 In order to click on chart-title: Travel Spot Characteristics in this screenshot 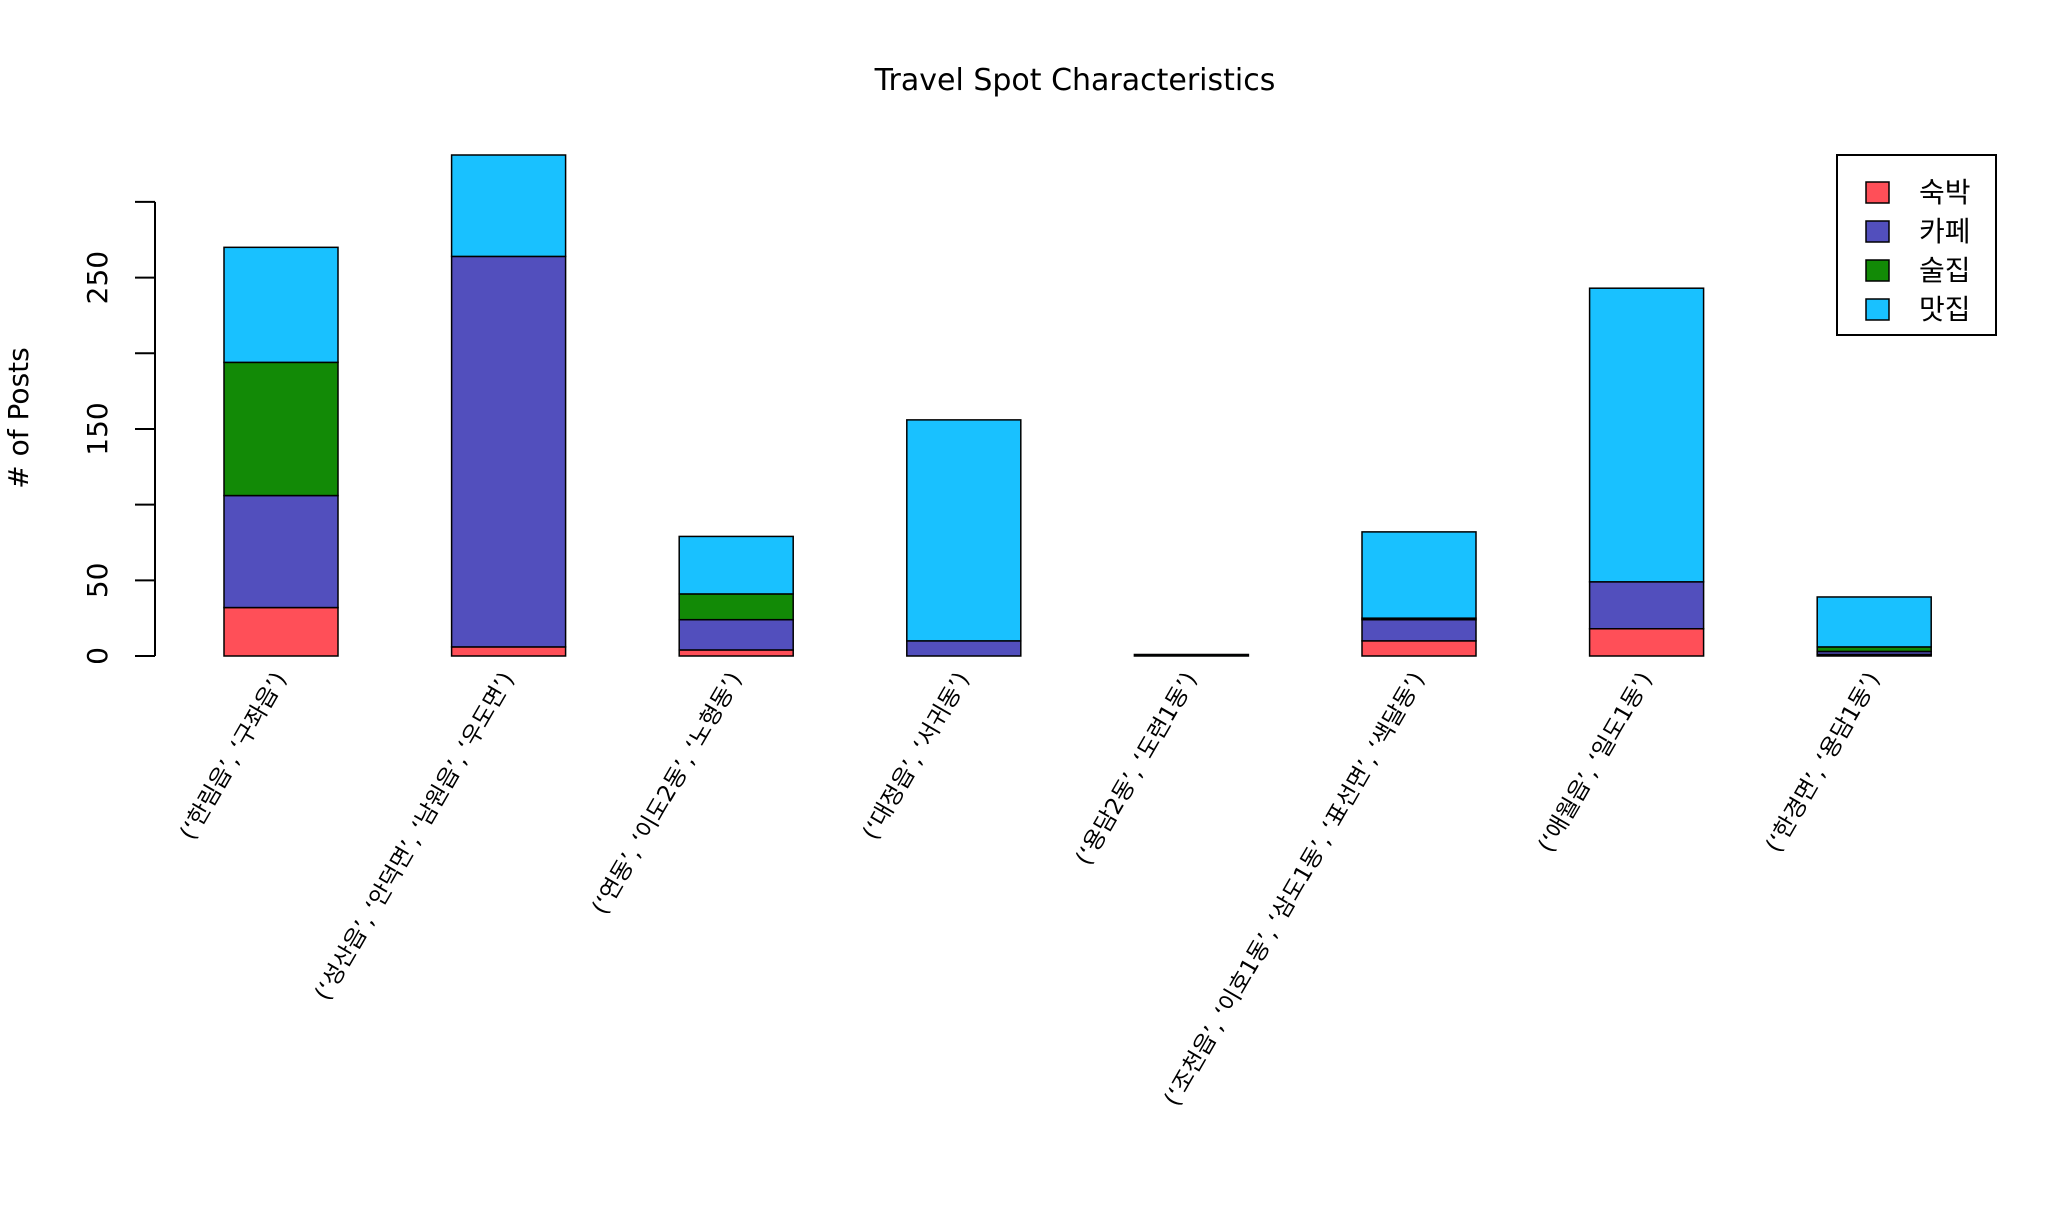, I will do `click(1075, 80)`.